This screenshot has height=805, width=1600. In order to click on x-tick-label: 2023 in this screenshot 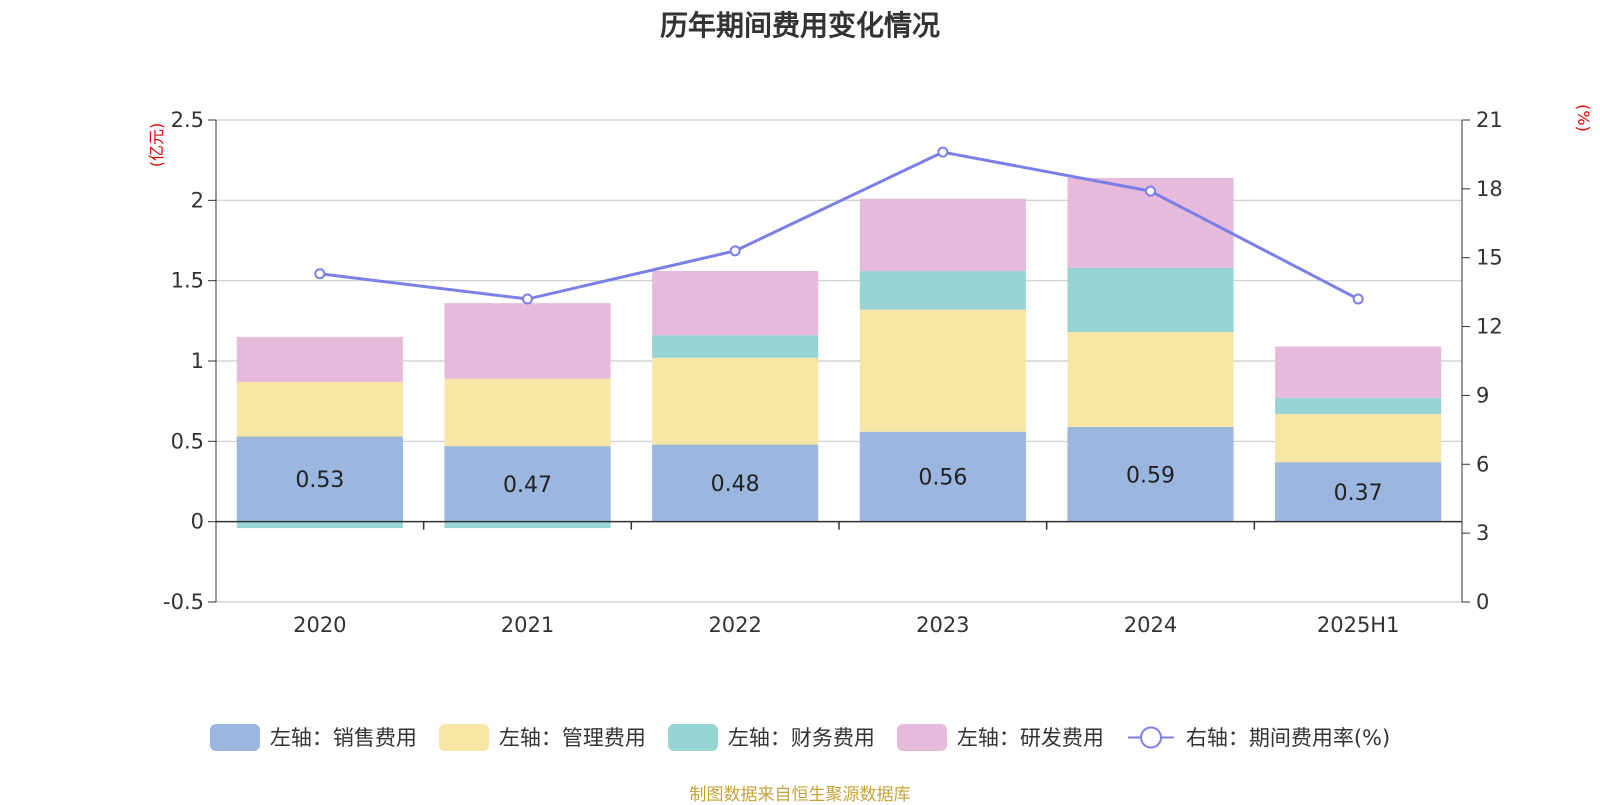, I will do `click(942, 625)`.